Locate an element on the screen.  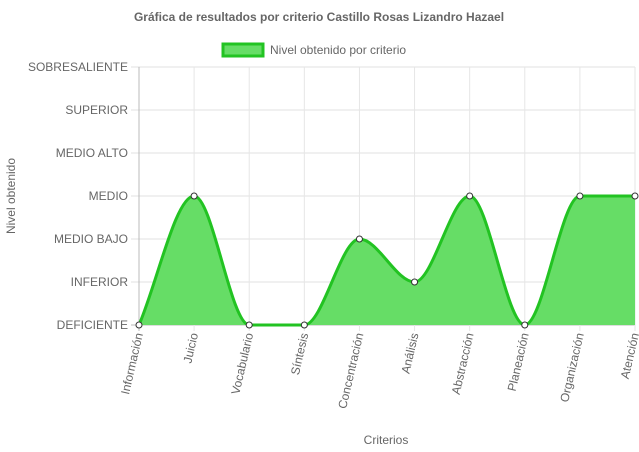
x-tick-label: Concentración is located at coordinates (350, 371).